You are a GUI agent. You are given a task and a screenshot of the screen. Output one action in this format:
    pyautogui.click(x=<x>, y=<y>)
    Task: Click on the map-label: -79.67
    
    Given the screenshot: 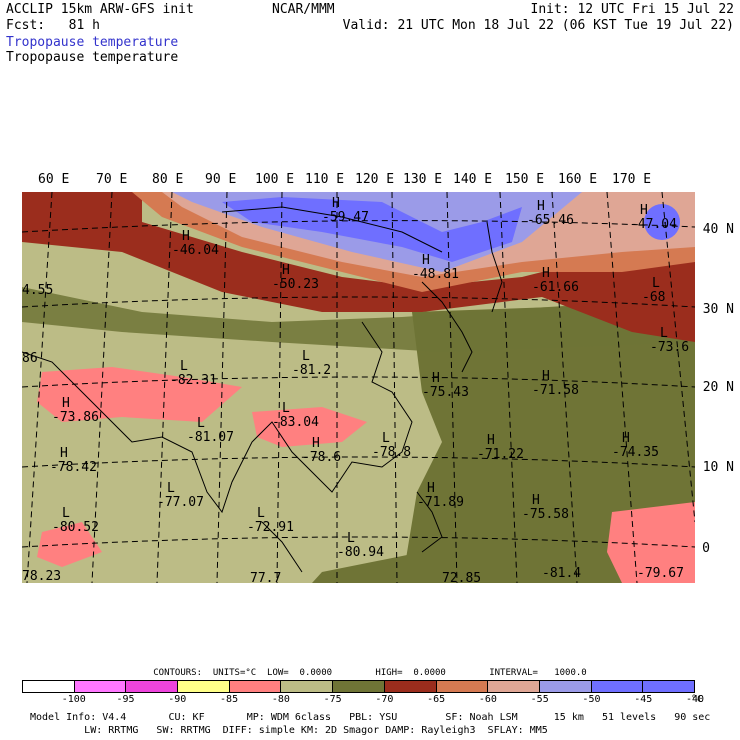 What is the action you would take?
    pyautogui.click(x=660, y=574)
    